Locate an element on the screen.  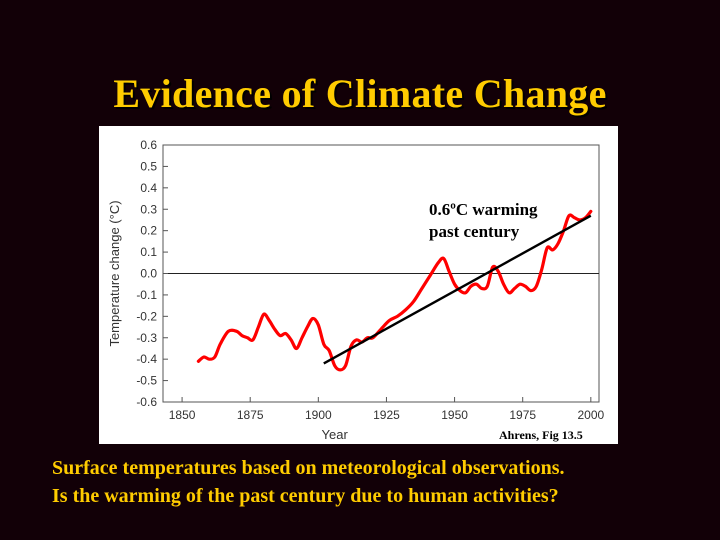
source-credit: Ahrens, Fig 13.5 is located at coordinates (541, 435).